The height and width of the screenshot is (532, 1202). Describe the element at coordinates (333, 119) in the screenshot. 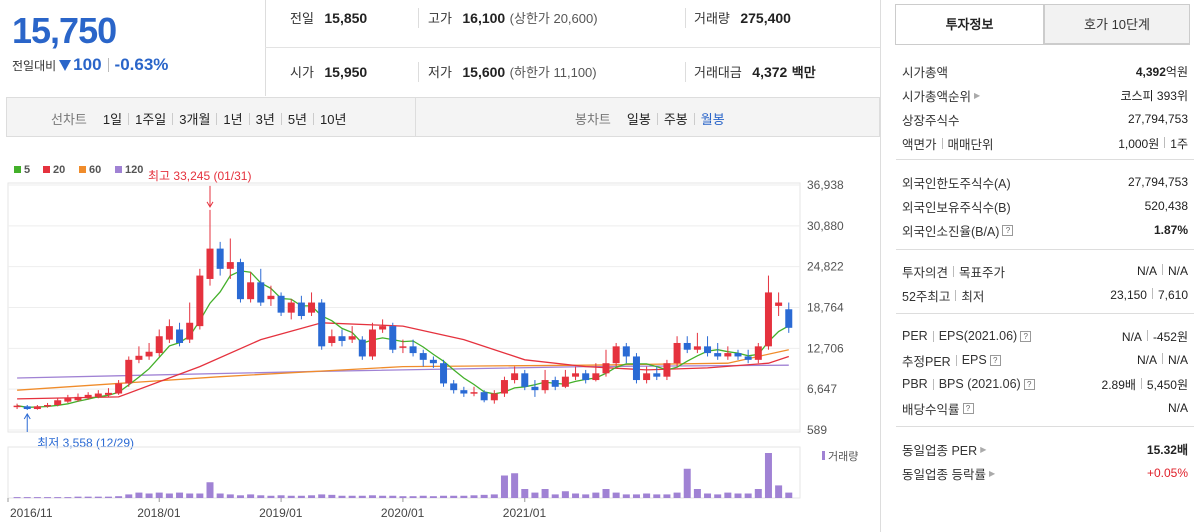

I see `line-period-10y: 10년` at that location.